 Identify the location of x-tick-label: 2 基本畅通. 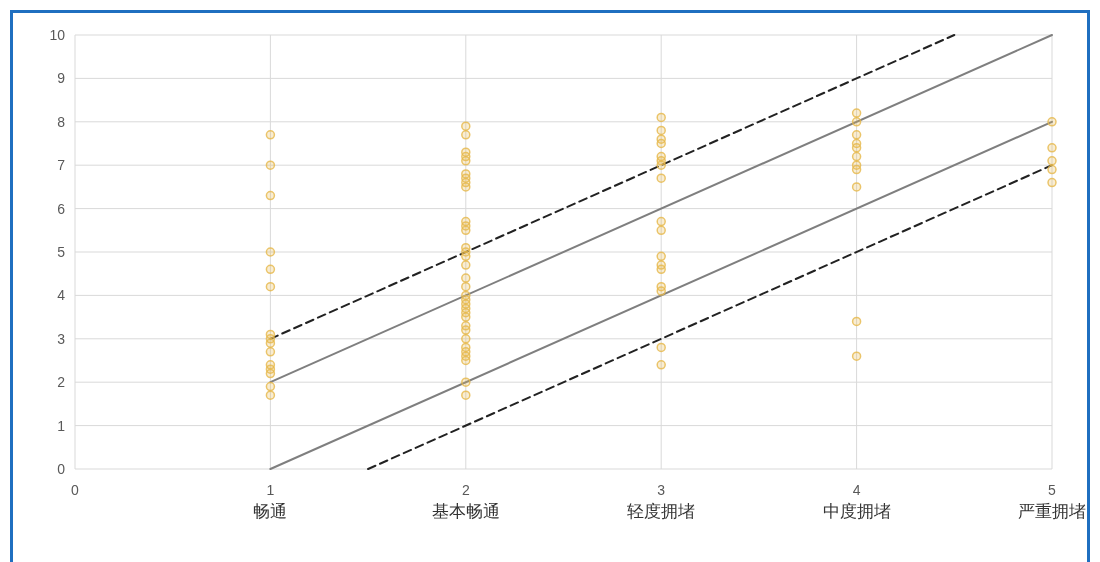
(465, 501).